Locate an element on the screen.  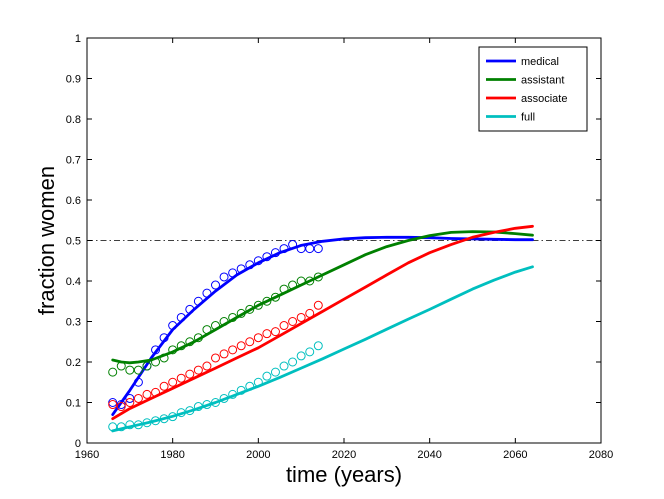
x-tick-label: 1980 is located at coordinates (172, 455).